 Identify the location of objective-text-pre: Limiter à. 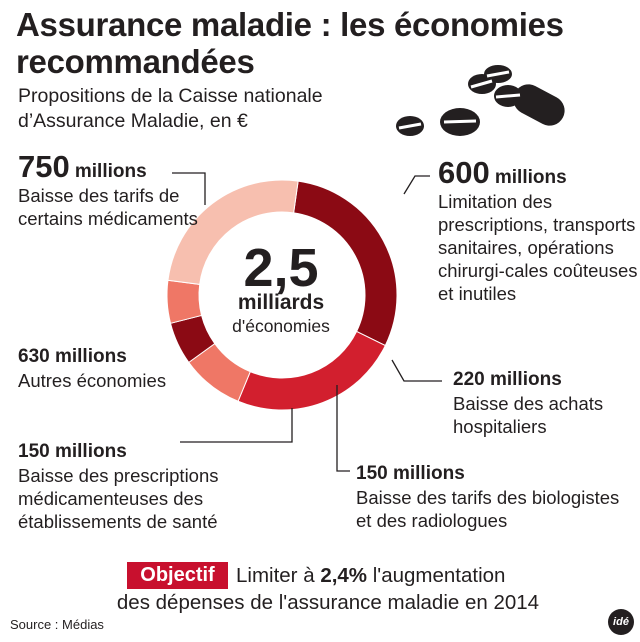
(278, 575).